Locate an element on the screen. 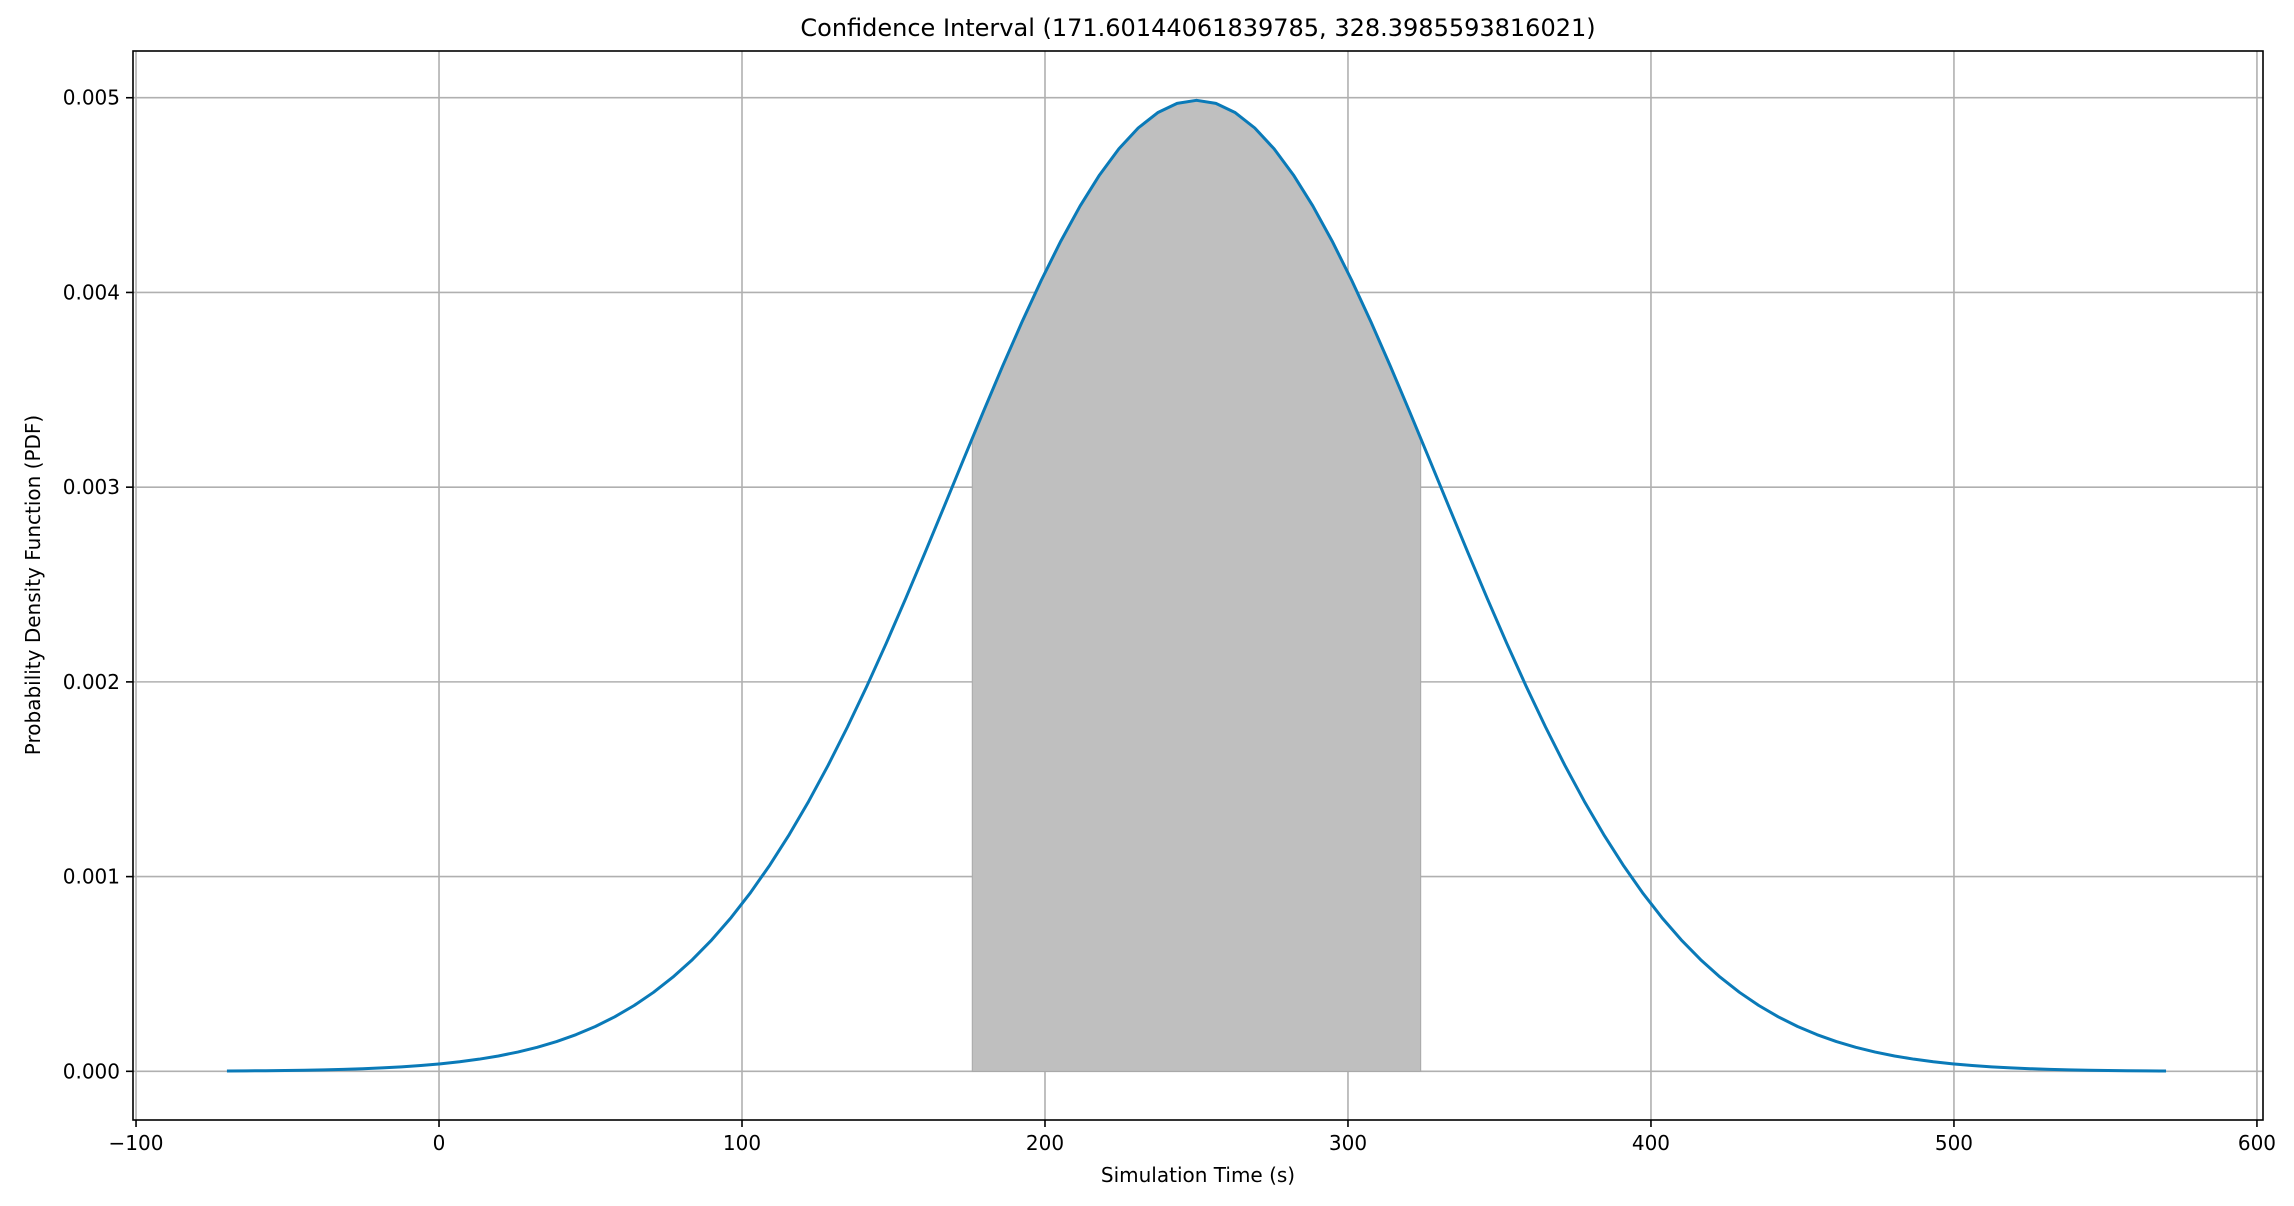 This screenshot has height=1206, width=2294. y-tick-label: 0.000 is located at coordinates (91, 1071).